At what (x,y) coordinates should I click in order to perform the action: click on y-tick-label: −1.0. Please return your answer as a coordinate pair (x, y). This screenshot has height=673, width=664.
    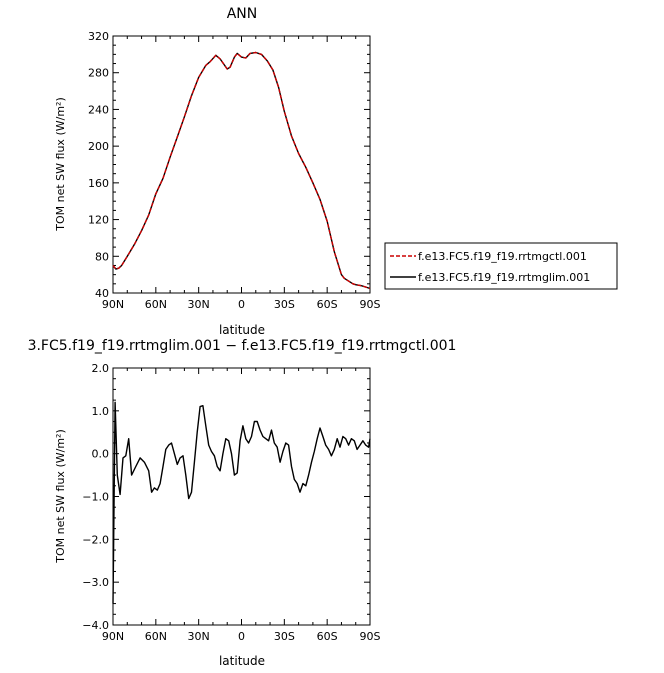
    Looking at the image, I should click on (95, 497).